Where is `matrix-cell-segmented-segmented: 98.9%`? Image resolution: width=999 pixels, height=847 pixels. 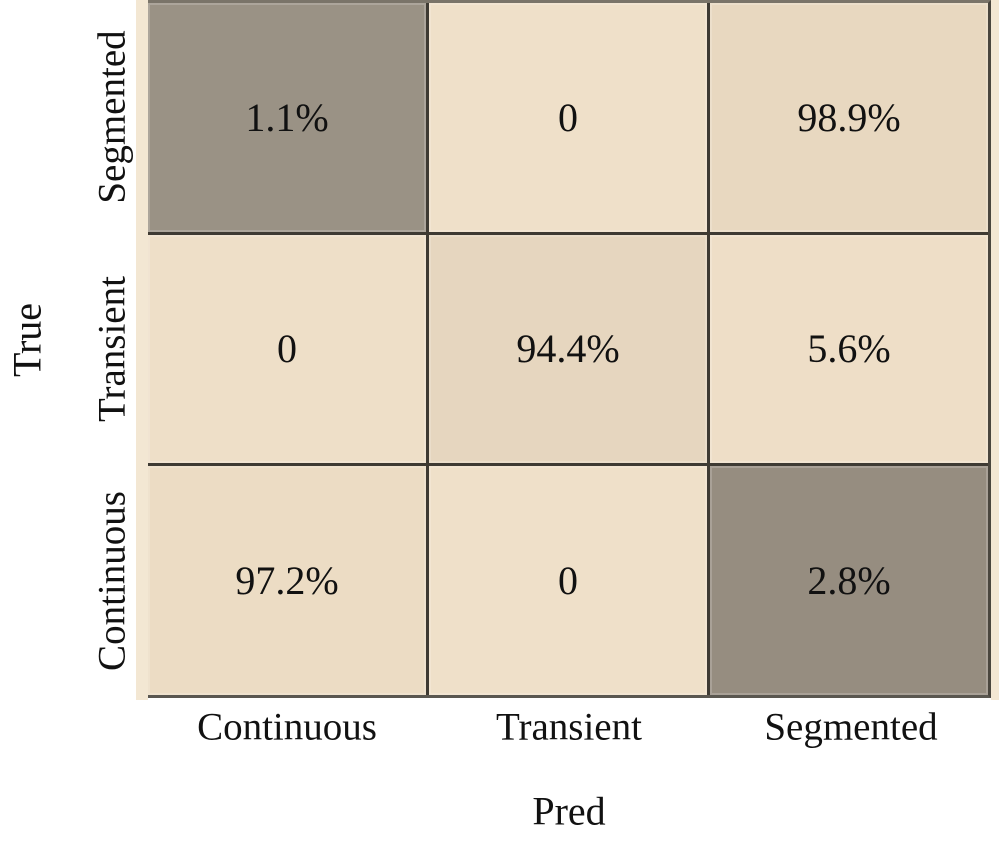
matrix-cell-segmented-segmented: 98.9% is located at coordinates (849, 117).